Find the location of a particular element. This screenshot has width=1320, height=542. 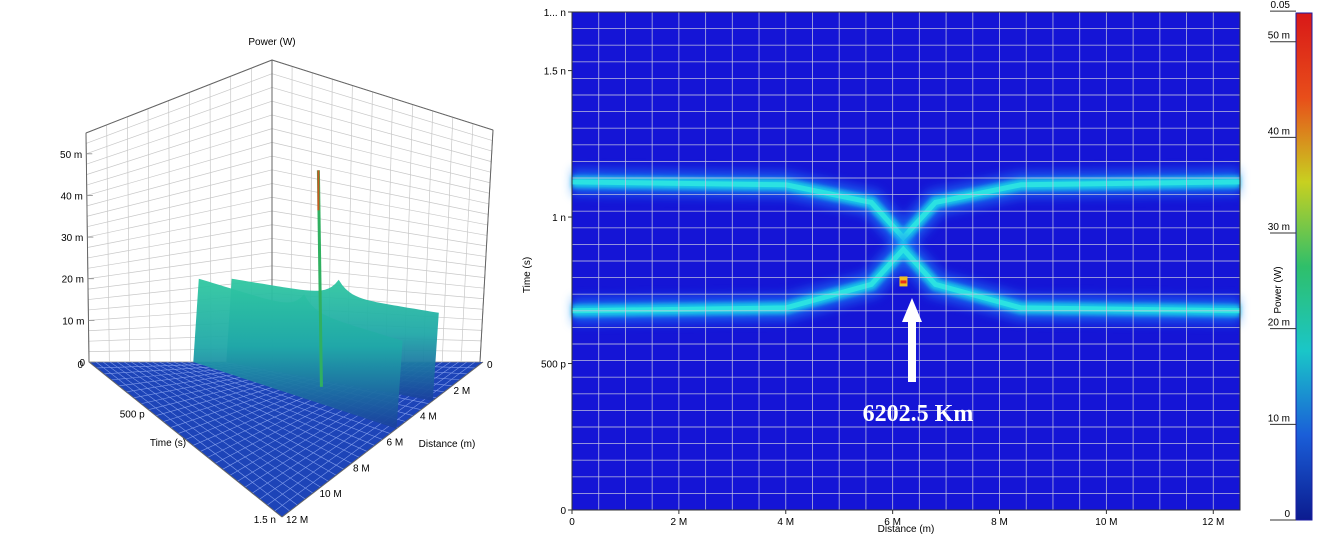

colorbar-tick-label: 40 m is located at coordinates (1279, 131).